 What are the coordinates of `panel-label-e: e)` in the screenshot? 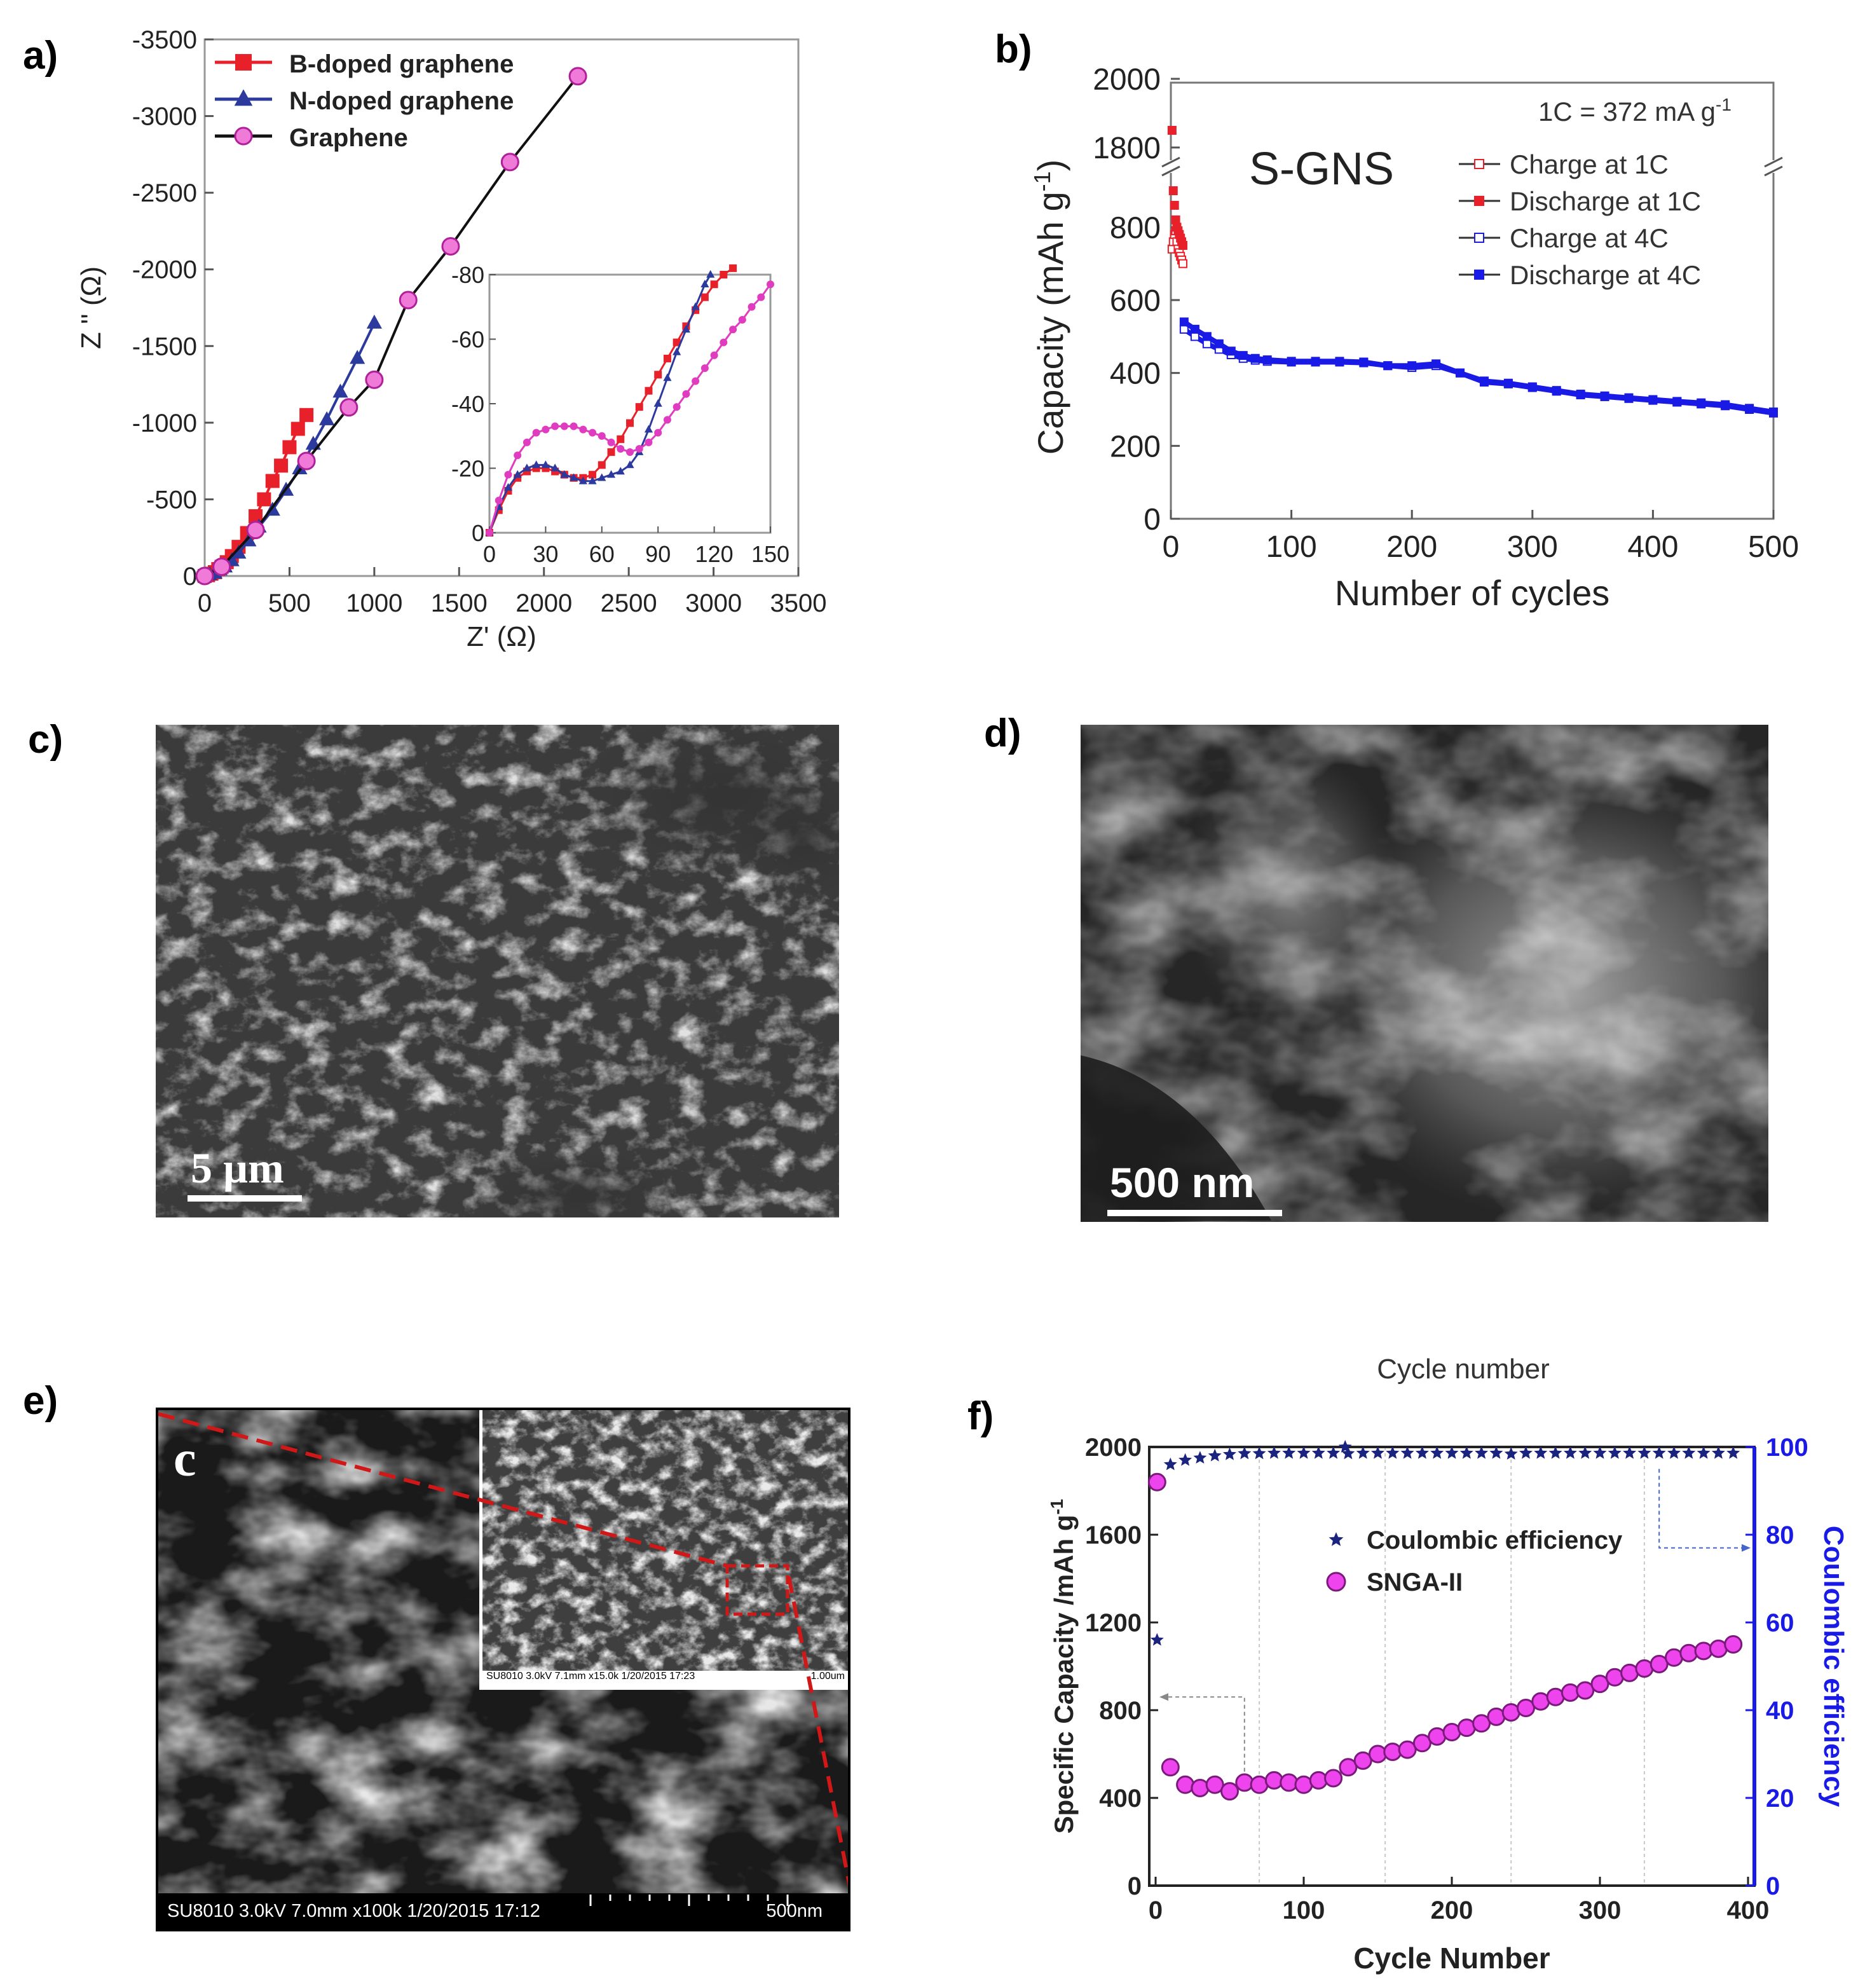 It's located at (40, 1401).